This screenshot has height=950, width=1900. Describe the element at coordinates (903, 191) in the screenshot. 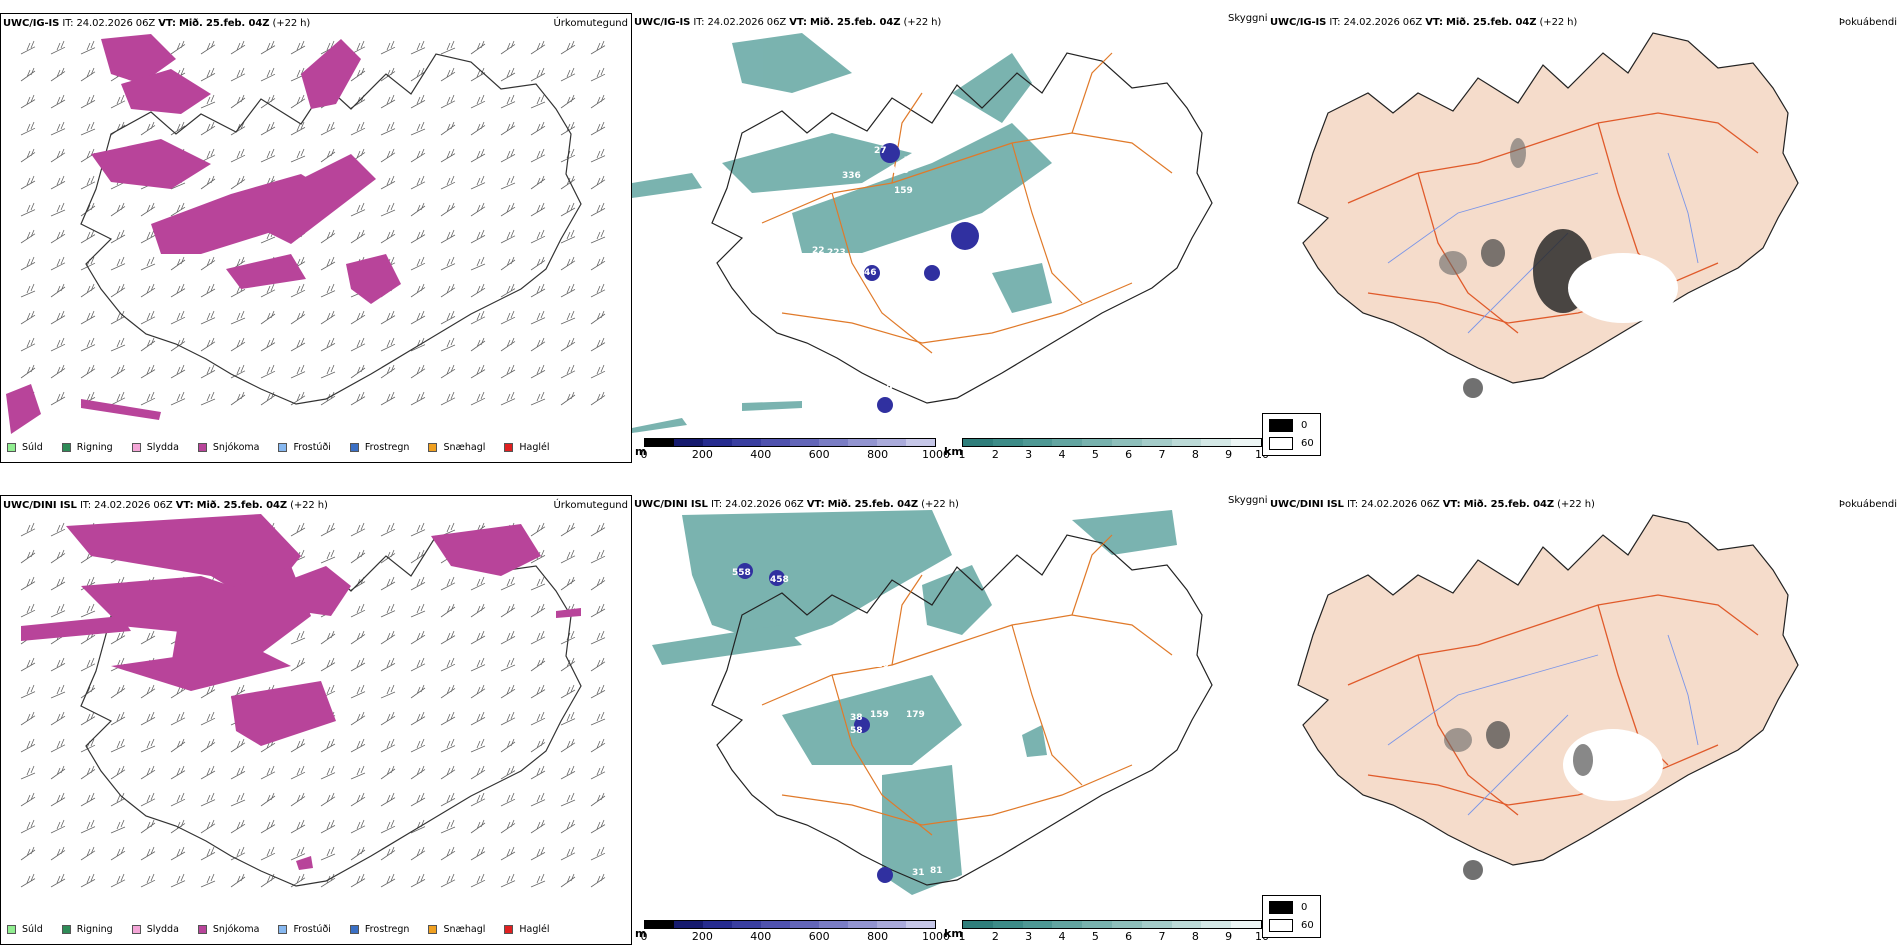

I see `height-label: 159` at that location.